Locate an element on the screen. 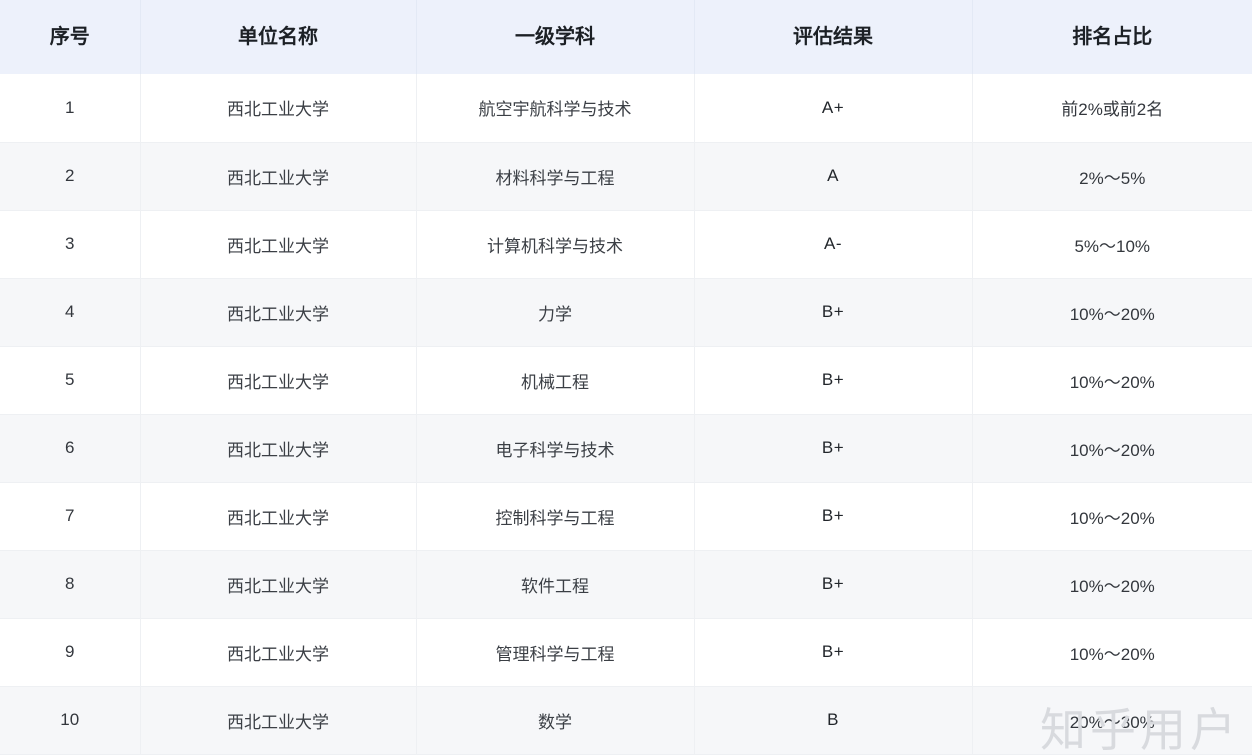 This screenshot has width=1252, height=755. table-row: 10 西北工业大学 数学 B 20%～30% is located at coordinates (626, 720).